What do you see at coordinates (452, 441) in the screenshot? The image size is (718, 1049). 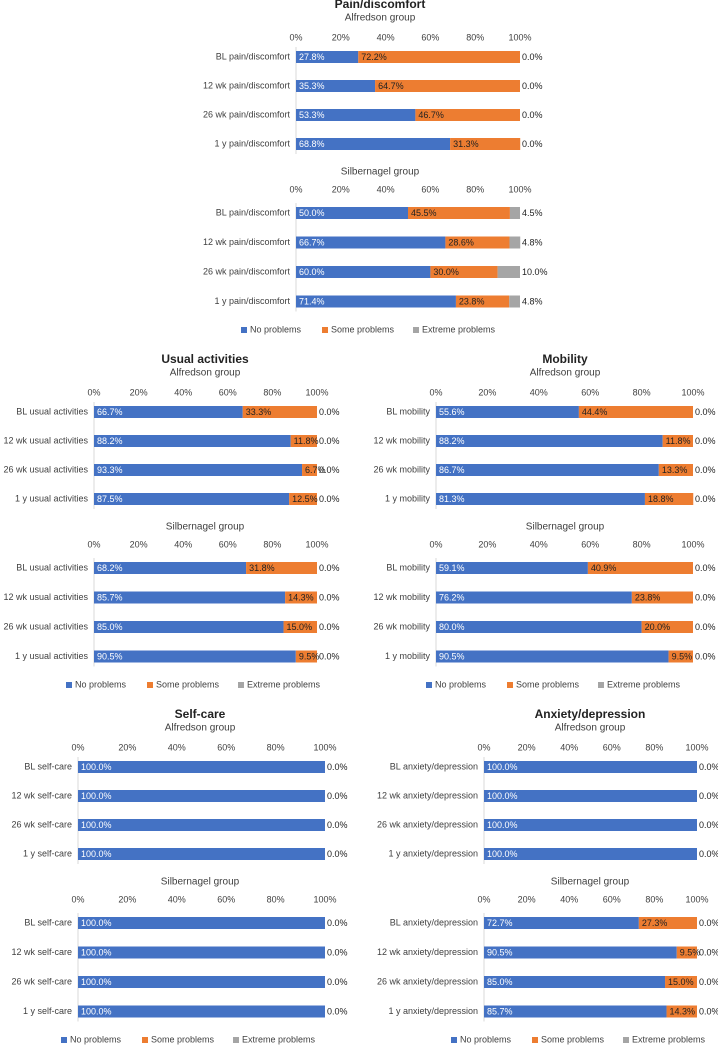 I see `data-label: 88.2%` at bounding box center [452, 441].